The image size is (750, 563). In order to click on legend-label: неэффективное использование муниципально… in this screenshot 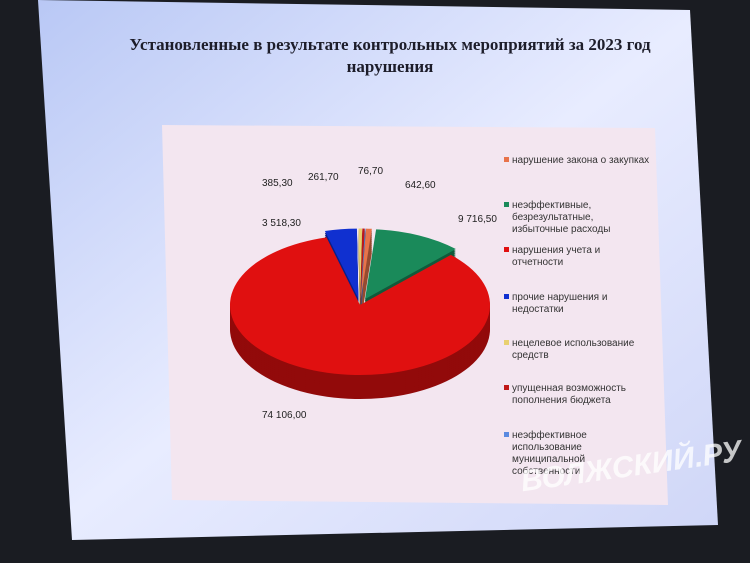, I will do `click(549, 453)`.